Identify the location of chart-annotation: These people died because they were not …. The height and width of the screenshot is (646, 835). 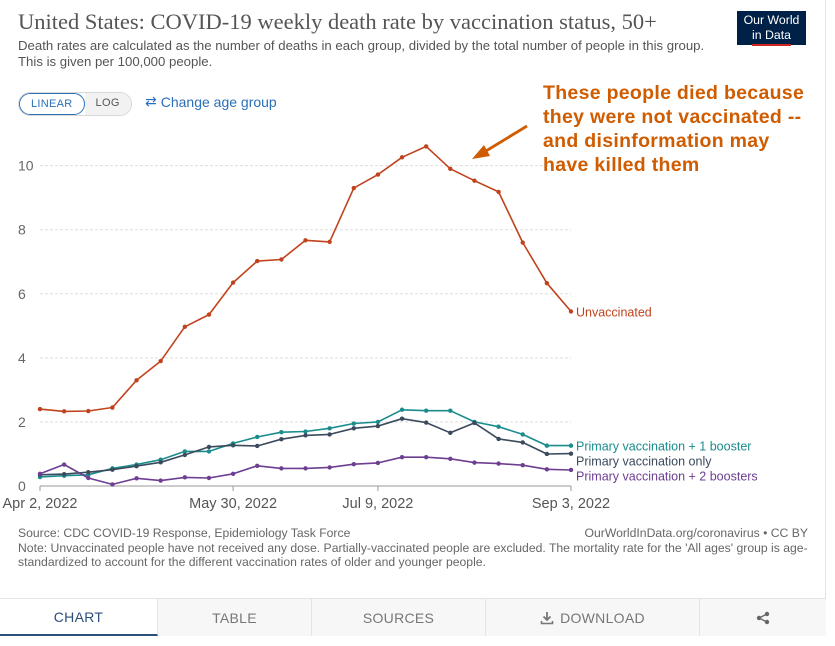
(674, 129).